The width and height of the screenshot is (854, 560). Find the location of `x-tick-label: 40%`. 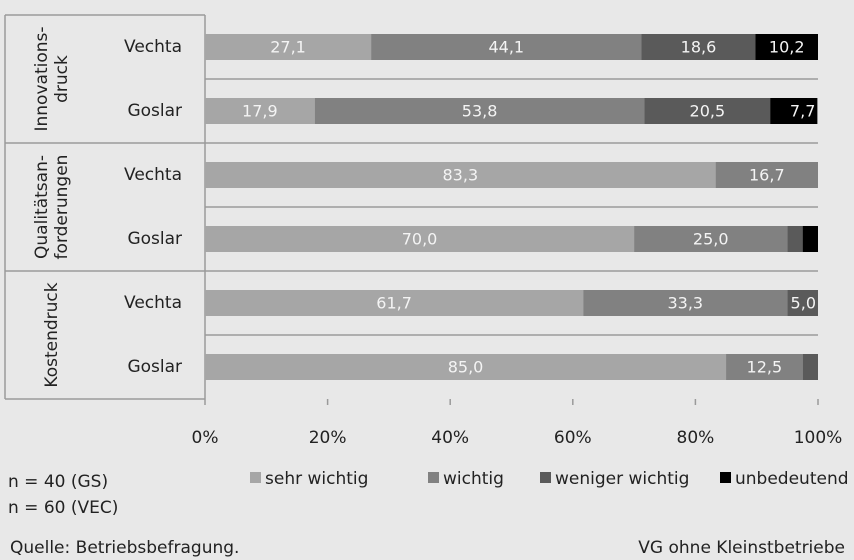

x-tick-label: 40% is located at coordinates (450, 438).